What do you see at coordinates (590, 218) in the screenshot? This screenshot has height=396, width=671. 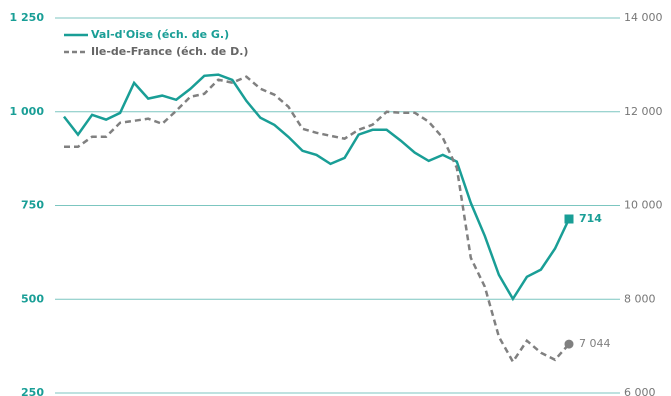 I see `value-label: 714` at bounding box center [590, 218].